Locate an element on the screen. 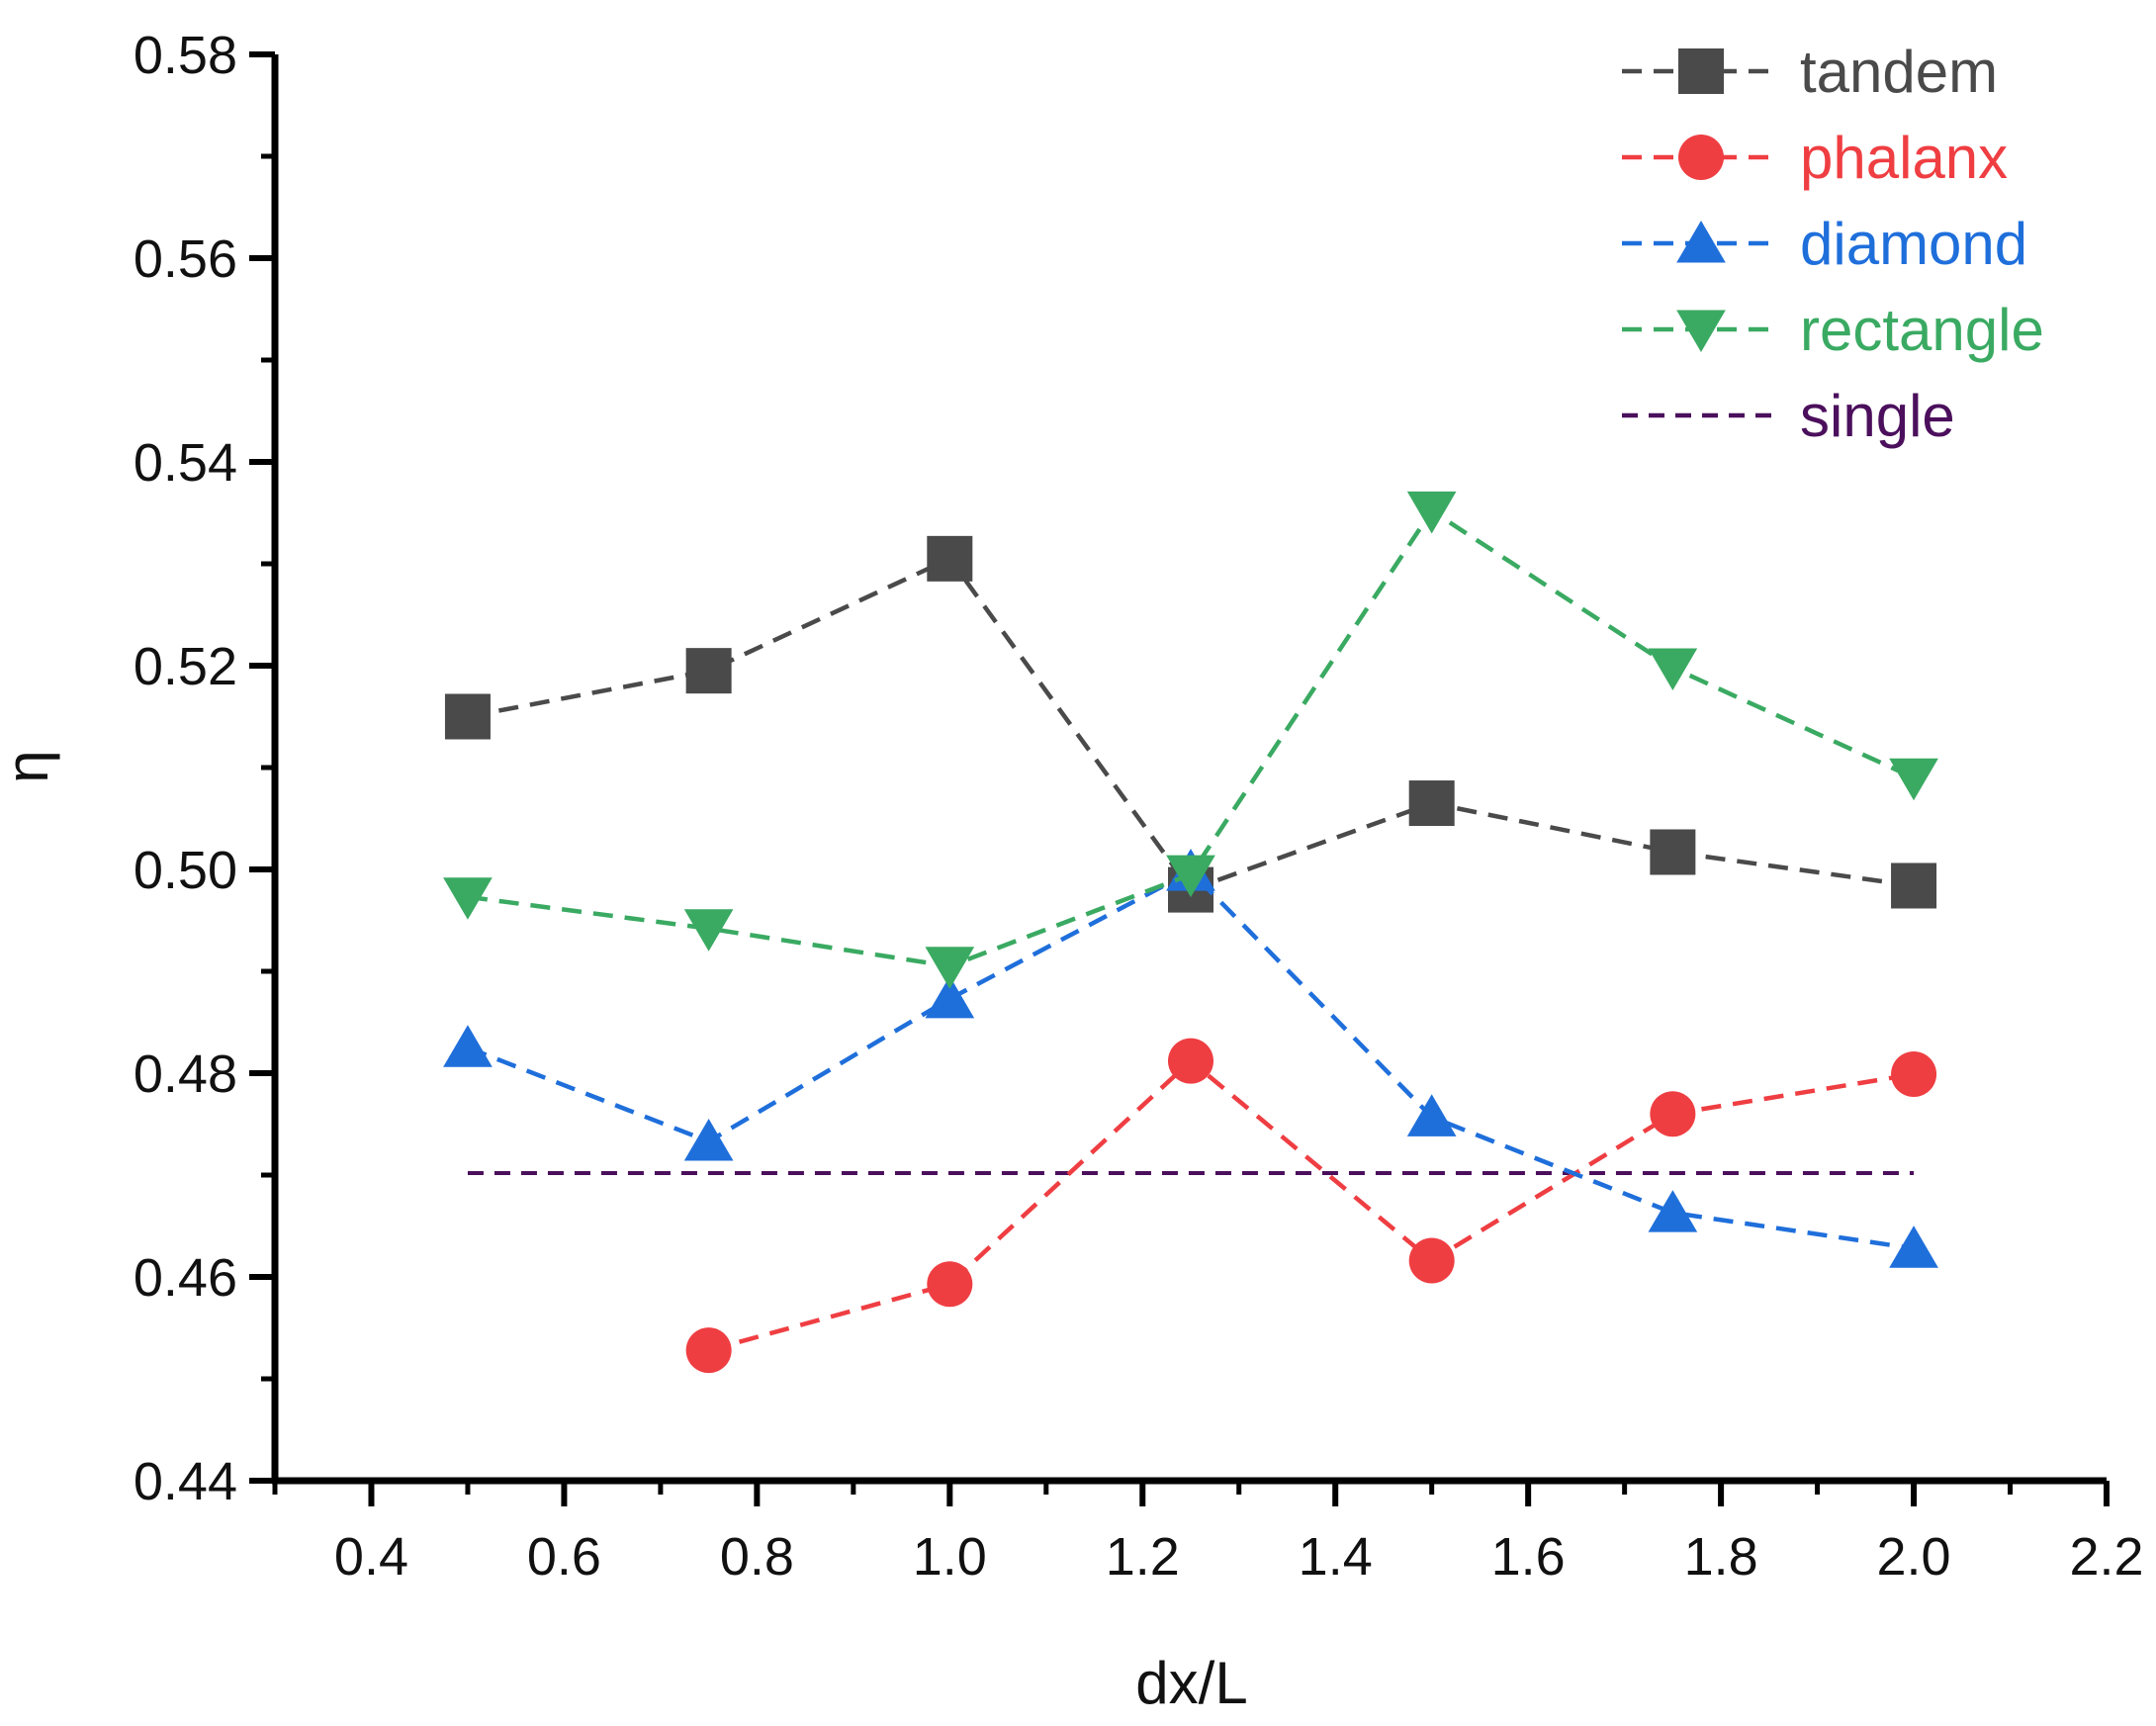 Image resolution: width=2156 pixels, height=1726 pixels. x-tick-label: 0.4 is located at coordinates (371, 1557).